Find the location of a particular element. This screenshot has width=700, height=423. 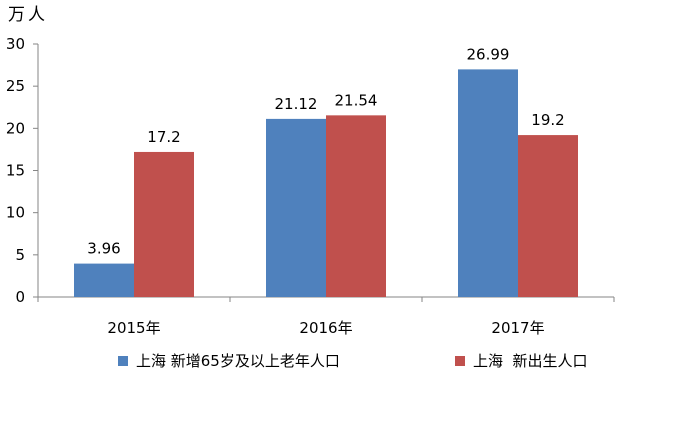

x-tick-label: 2017年 is located at coordinates (517, 328).